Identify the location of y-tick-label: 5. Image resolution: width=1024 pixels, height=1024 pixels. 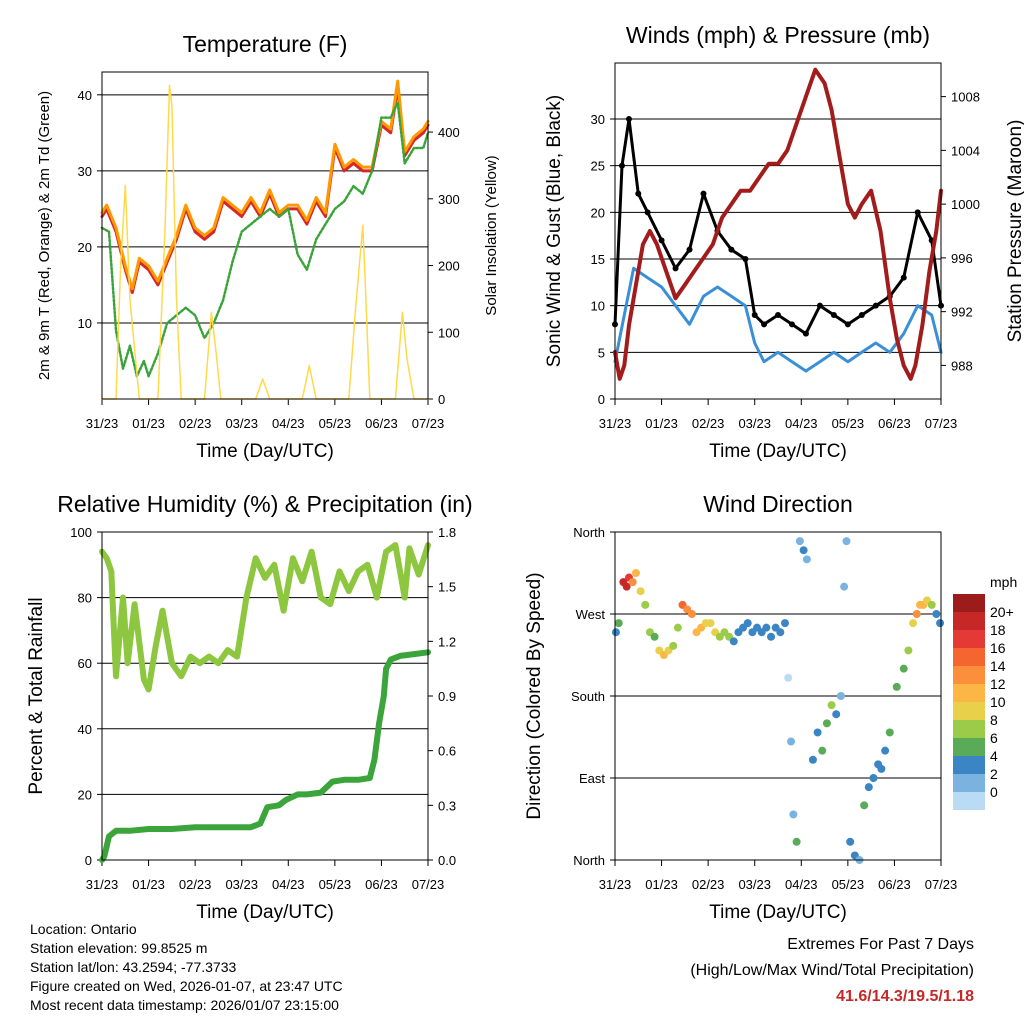
(601, 352).